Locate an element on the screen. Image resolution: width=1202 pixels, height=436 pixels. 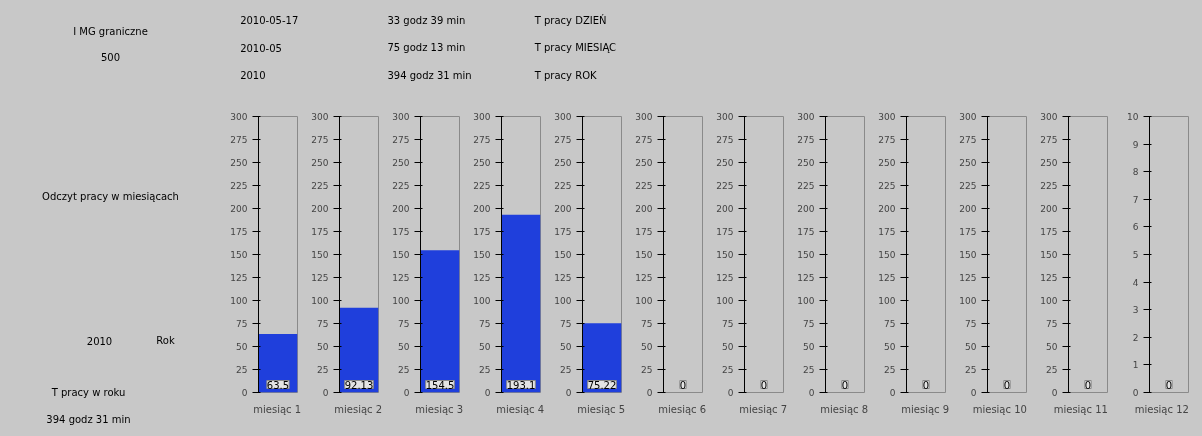
y-tick-label: 2 is located at coordinates (1135, 337).